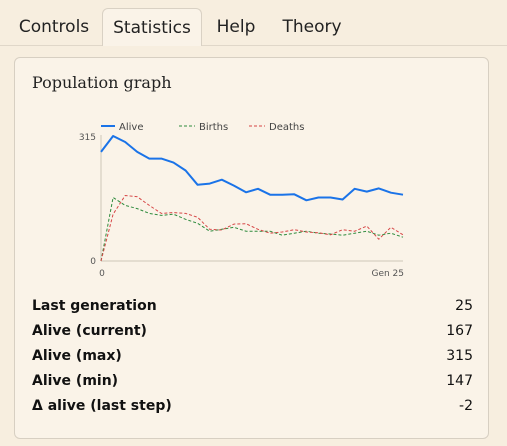 This screenshot has height=446, width=507. Describe the element at coordinates (77, 356) in the screenshot. I see `stat-label: Alive (max)` at that location.